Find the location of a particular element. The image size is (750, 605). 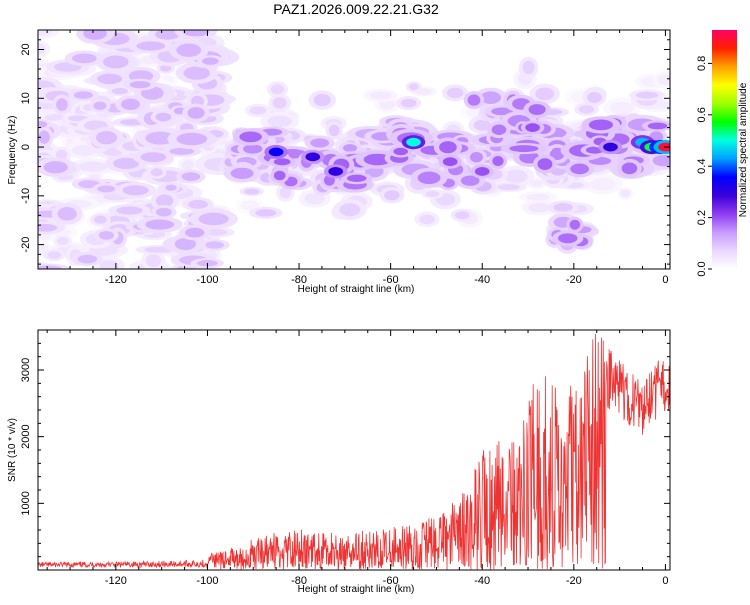

spectrogram-ylabel: Frequency (Hz) is located at coordinates (12, 150).